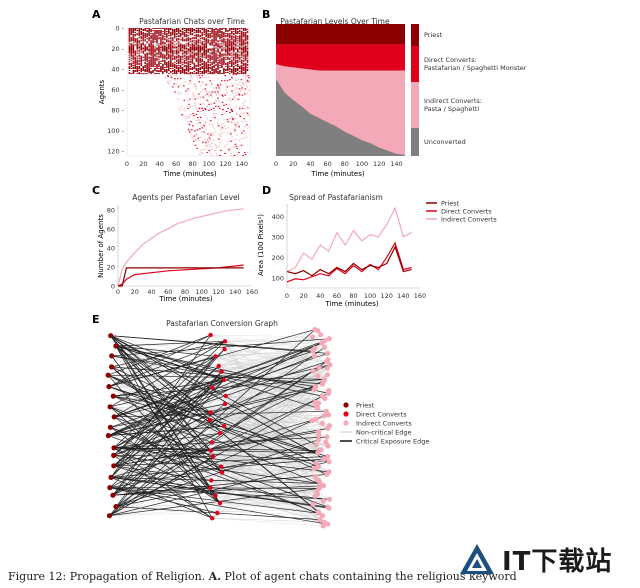 The width and height of the screenshot is (640, 588). Describe the element at coordinates (186, 197) in the screenshot. I see `panel-c-title: Agents per Pastafarian Level` at that location.